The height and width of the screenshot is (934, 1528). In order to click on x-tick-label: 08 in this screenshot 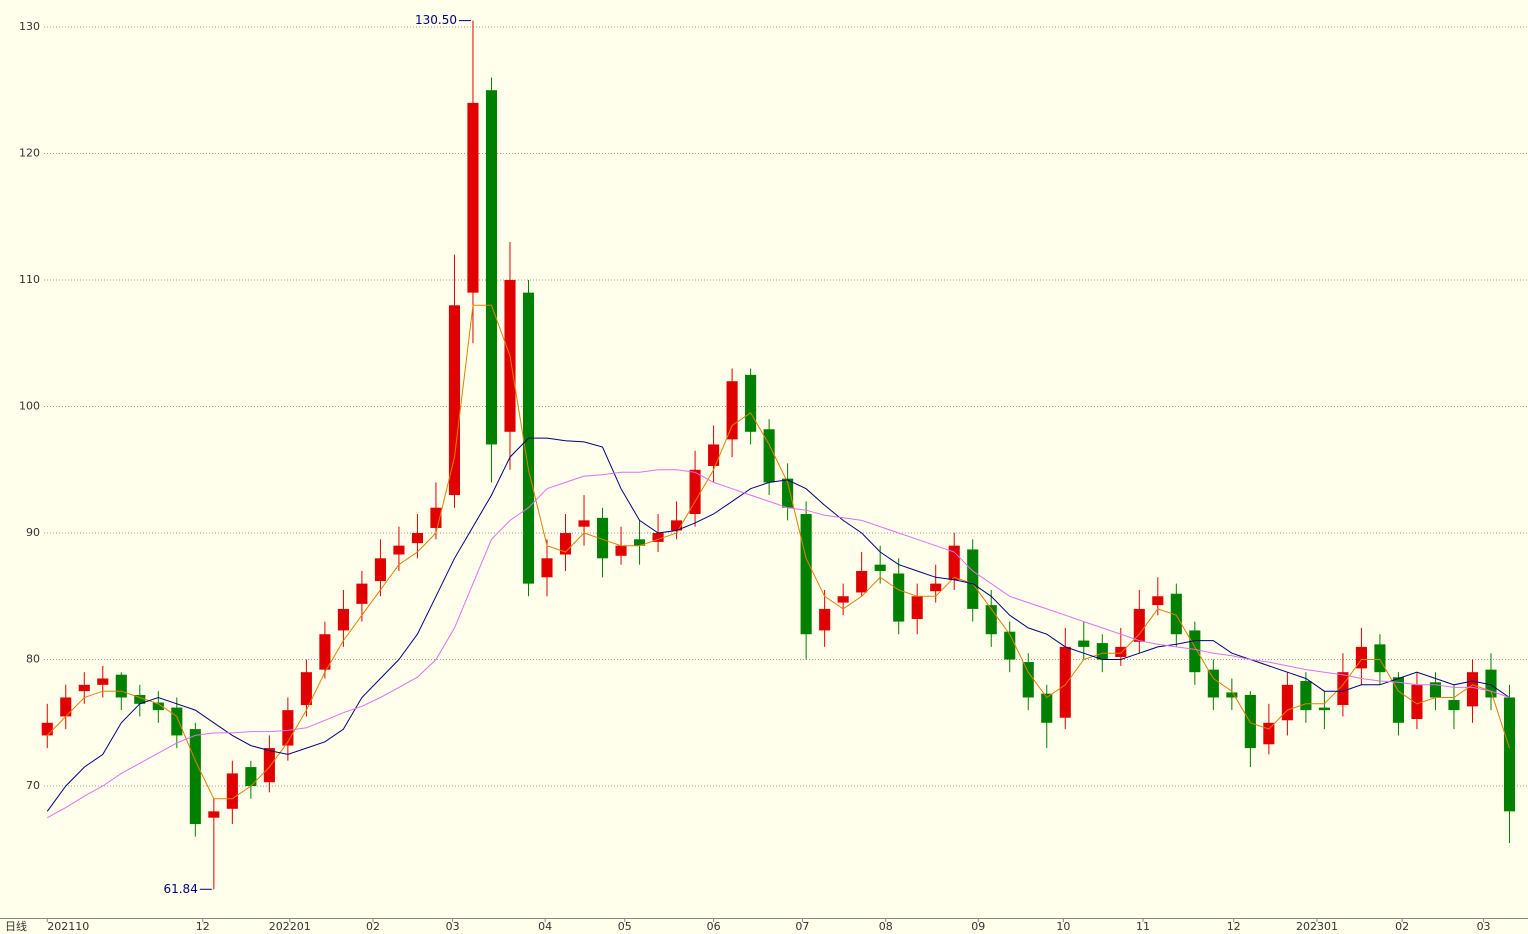, I will do `click(886, 926)`.